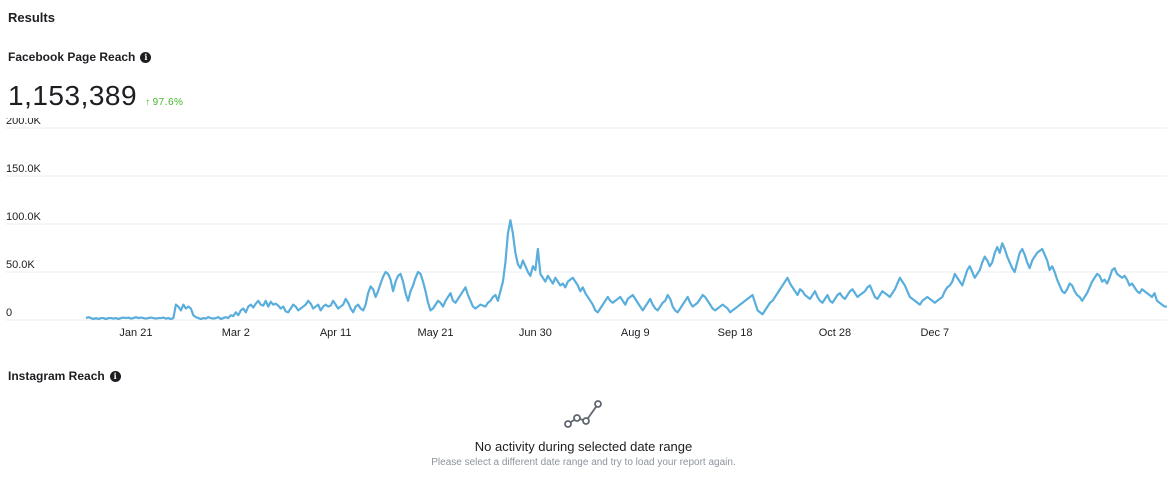 Image resolution: width=1167 pixels, height=478 pixels. What do you see at coordinates (336, 333) in the screenshot?
I see `x-tick-label: Apr 11` at bounding box center [336, 333].